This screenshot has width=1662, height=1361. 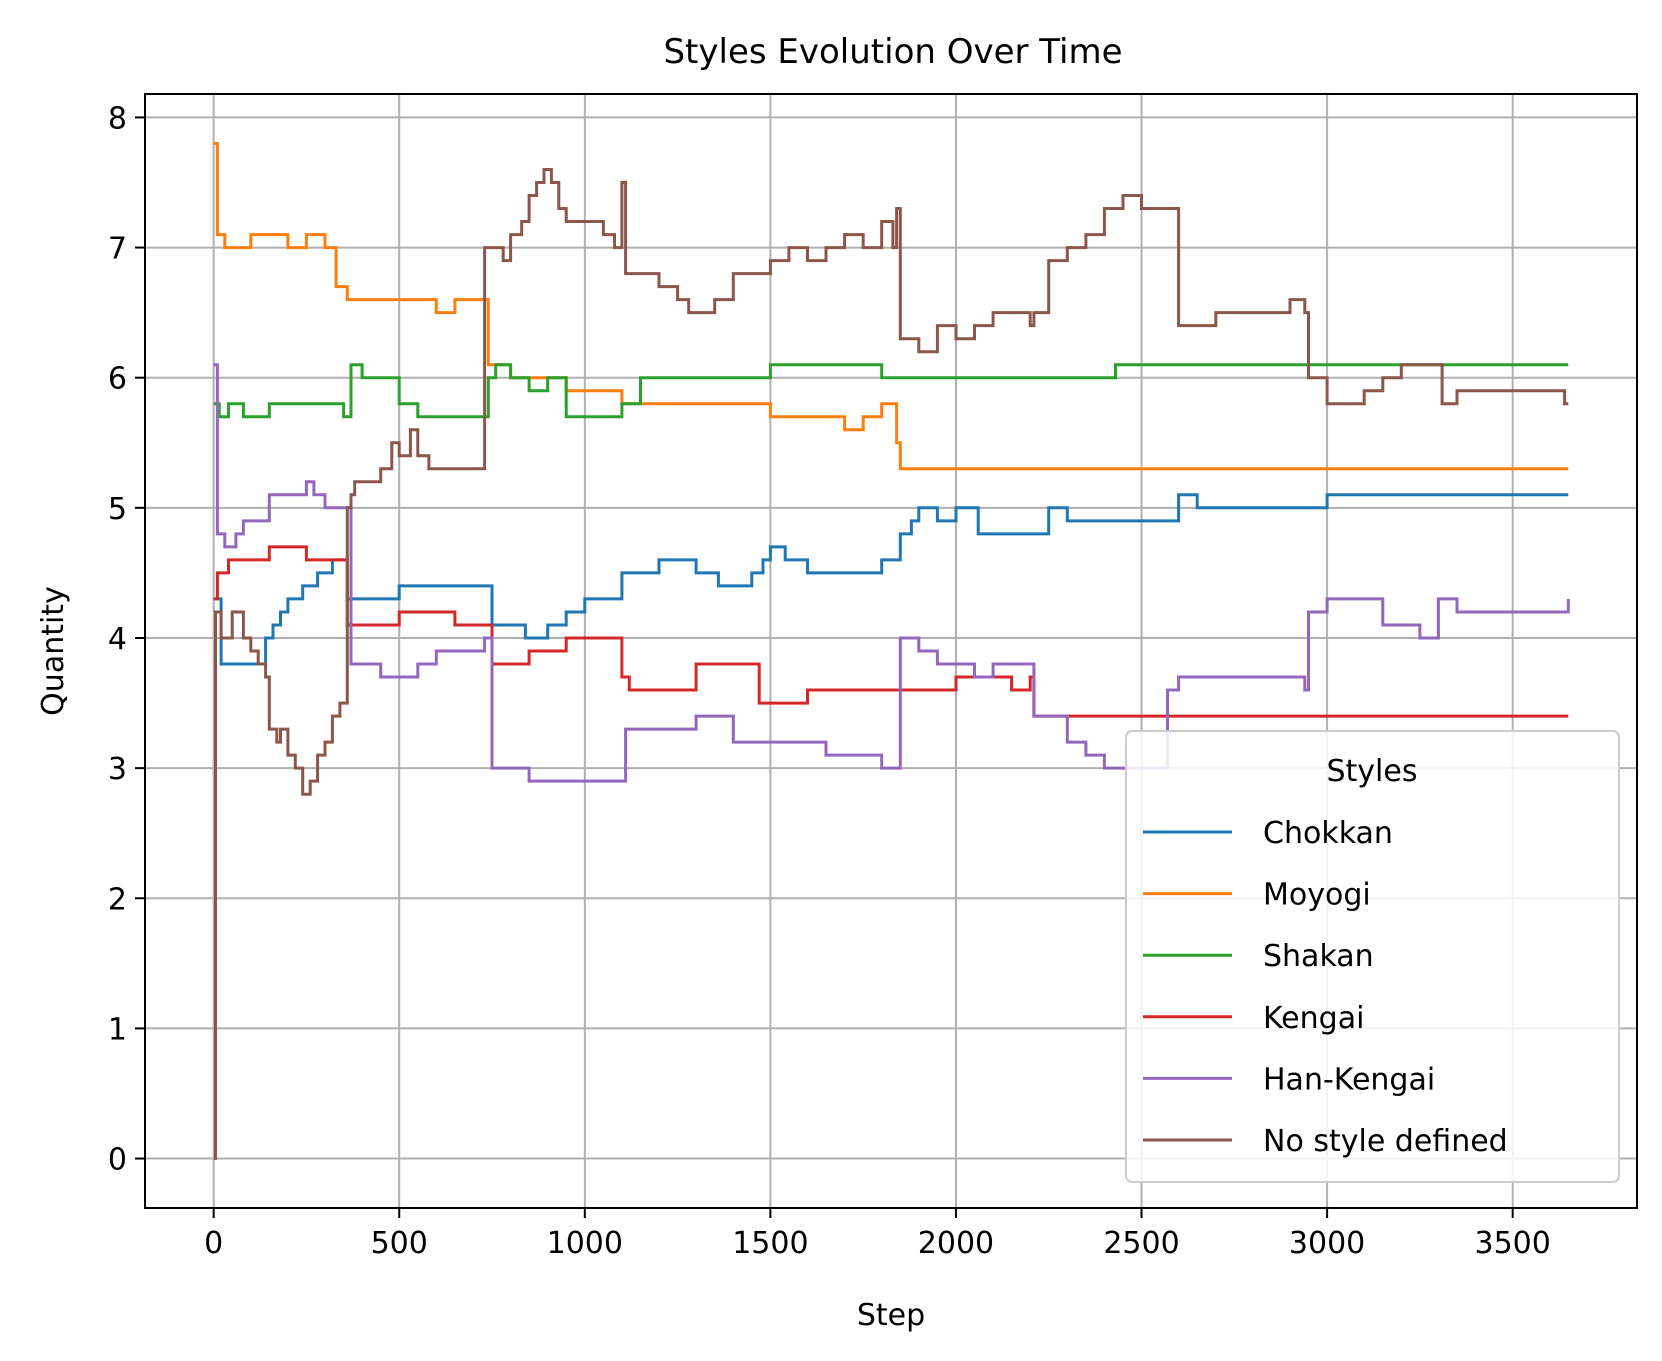 I want to click on legend-item-han-kengai: Han-Kengai, so click(x=1289, y=1079).